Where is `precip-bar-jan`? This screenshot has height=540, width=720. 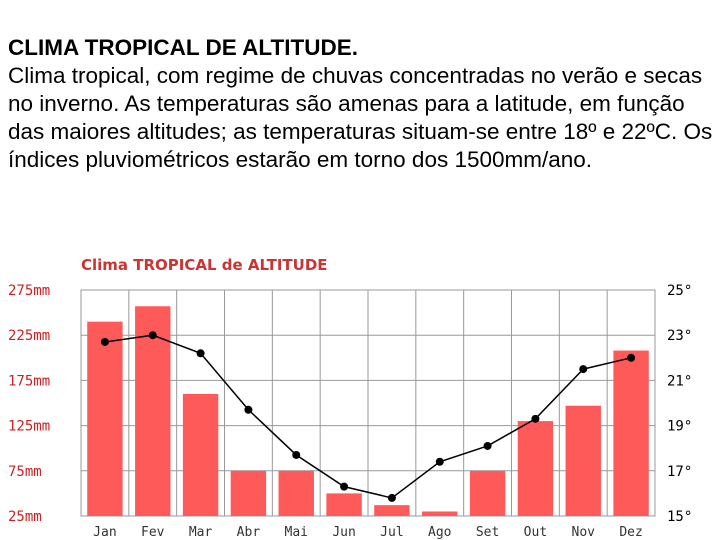 precip-bar-jan is located at coordinates (105, 418).